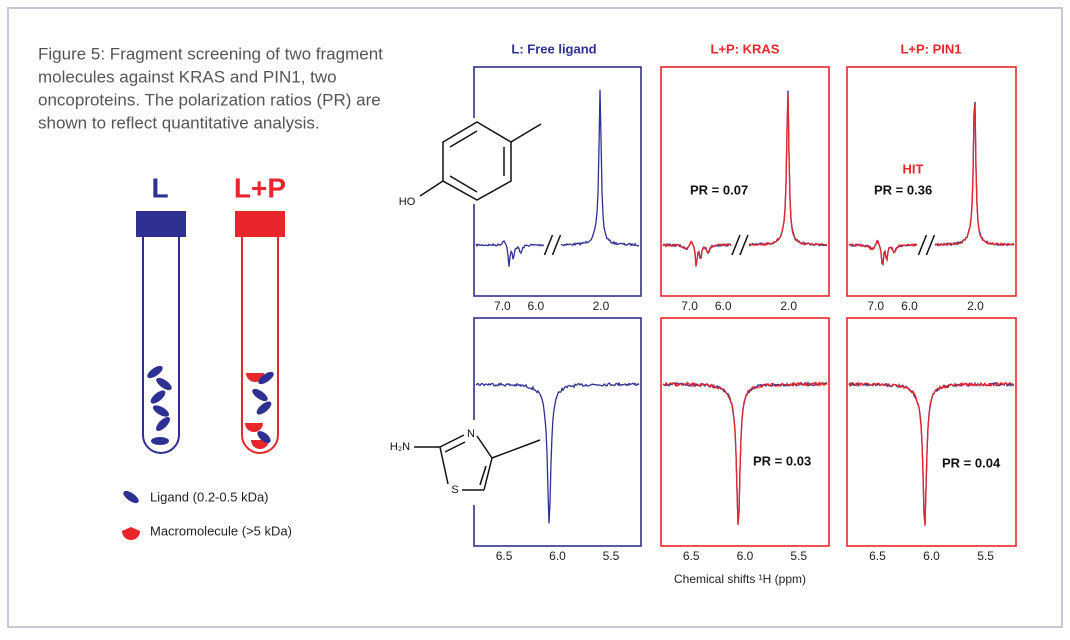 This screenshot has width=1070, height=640. What do you see at coordinates (407, 202) in the screenshot?
I see `atom-label: HO` at bounding box center [407, 202].